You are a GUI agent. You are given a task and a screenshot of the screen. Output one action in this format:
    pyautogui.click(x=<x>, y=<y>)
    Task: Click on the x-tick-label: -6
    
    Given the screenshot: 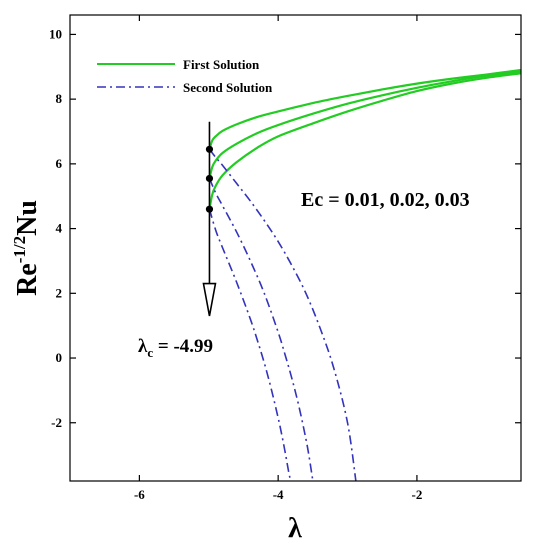 What is the action you would take?
    pyautogui.click(x=139, y=494)
    